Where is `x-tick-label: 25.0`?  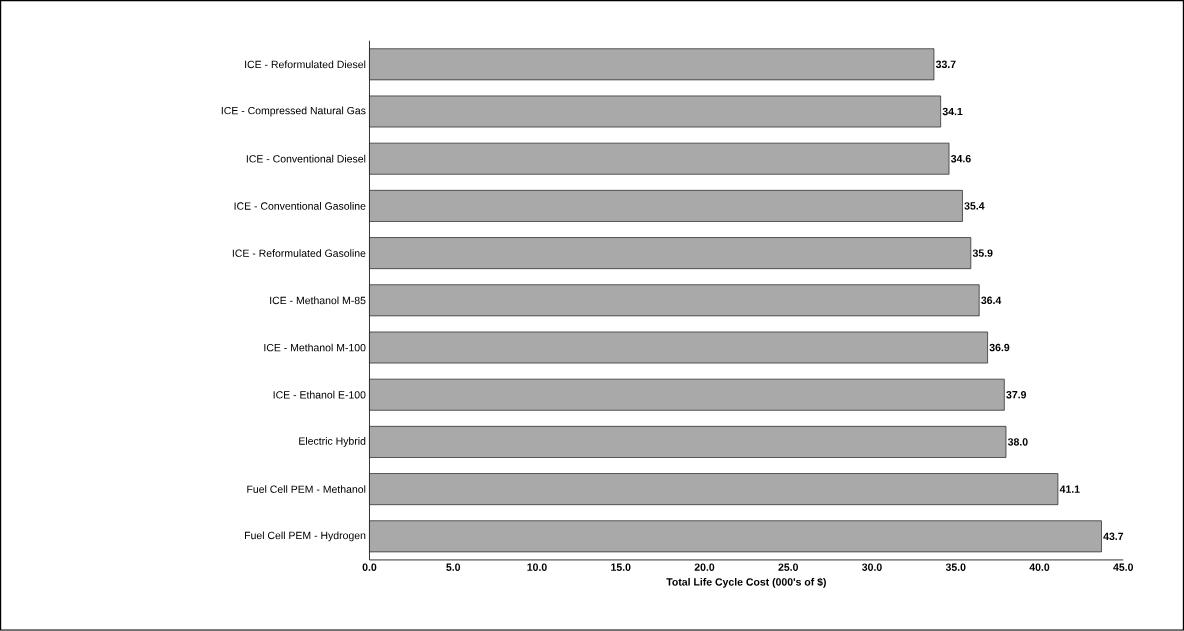
x-tick-label: 25.0 is located at coordinates (788, 567).